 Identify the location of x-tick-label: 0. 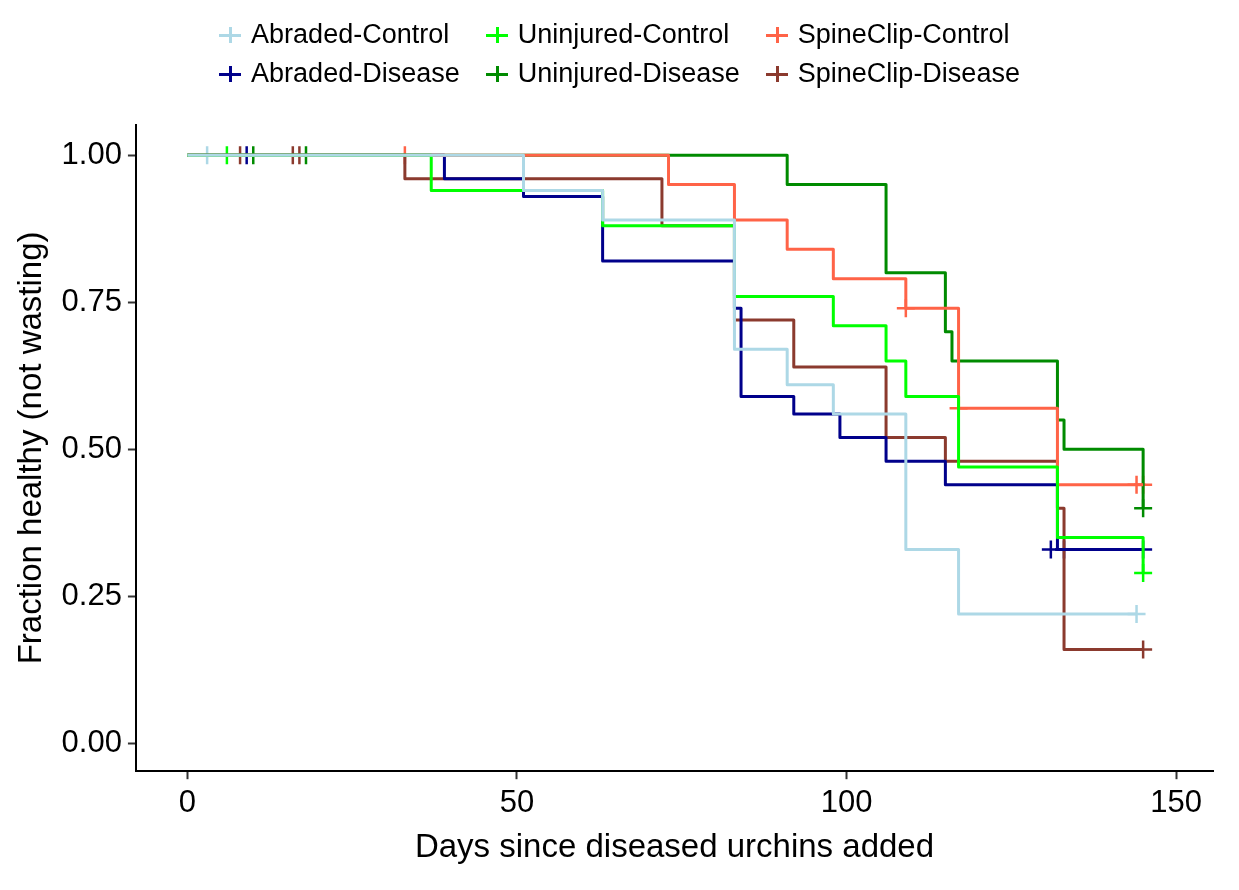
(187, 802).